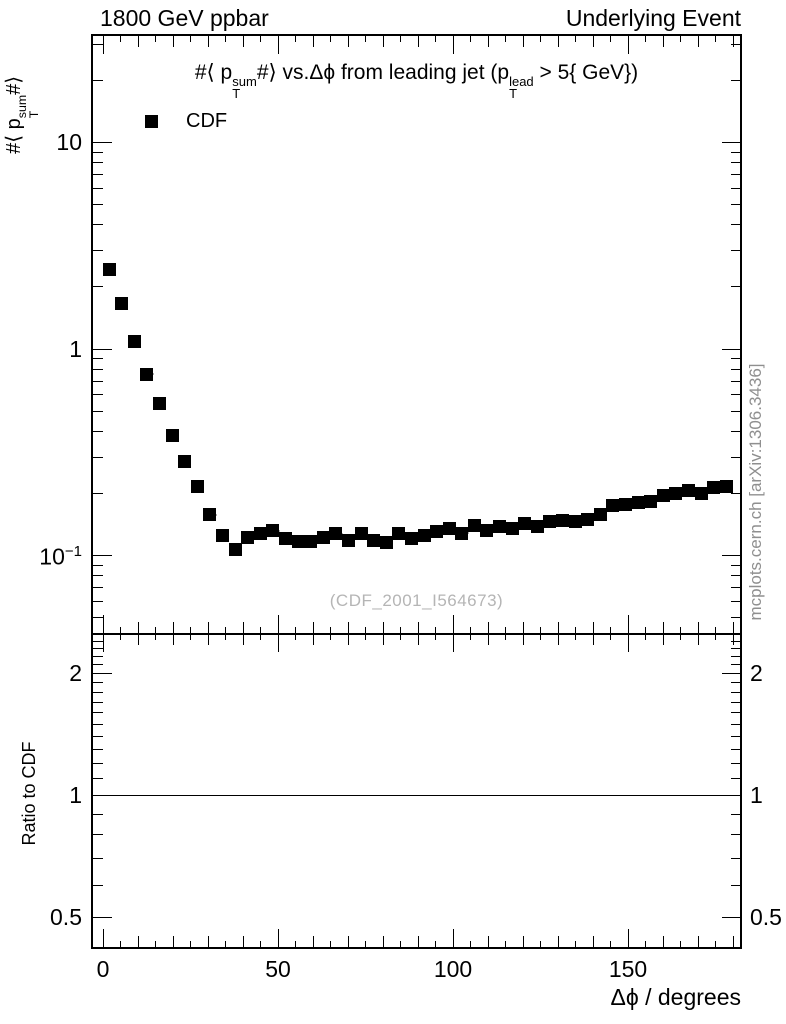 This screenshot has width=786, height=1024. Describe the element at coordinates (60, 556) in the screenshot. I see `y-tick-label: 10−1` at that location.